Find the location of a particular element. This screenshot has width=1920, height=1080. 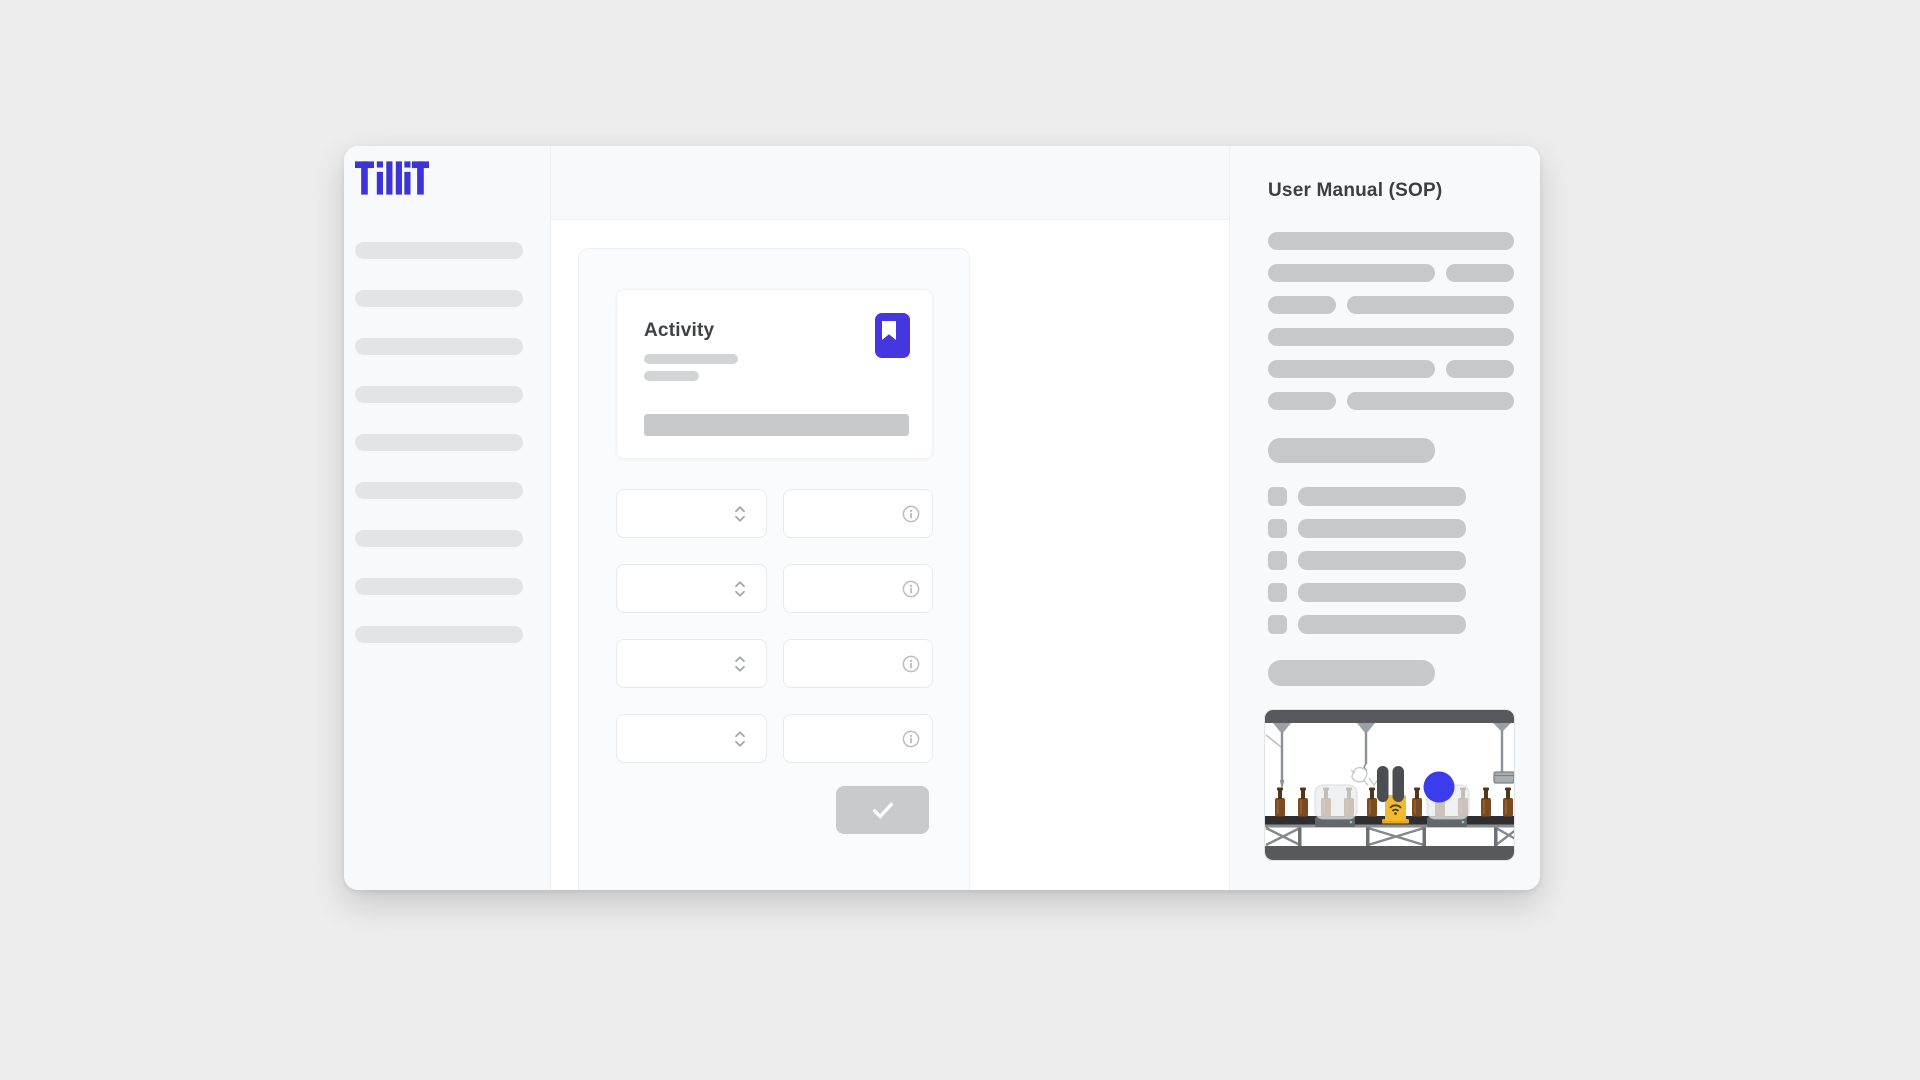

activity-card: Activity is located at coordinates (774, 374).